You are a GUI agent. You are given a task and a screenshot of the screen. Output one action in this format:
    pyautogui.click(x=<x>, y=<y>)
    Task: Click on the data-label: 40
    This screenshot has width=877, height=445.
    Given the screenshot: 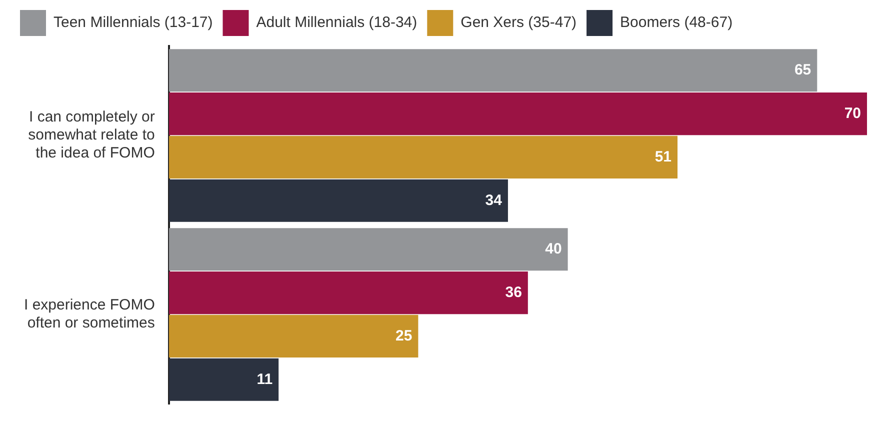 What is the action you would take?
    pyautogui.click(x=553, y=249)
    